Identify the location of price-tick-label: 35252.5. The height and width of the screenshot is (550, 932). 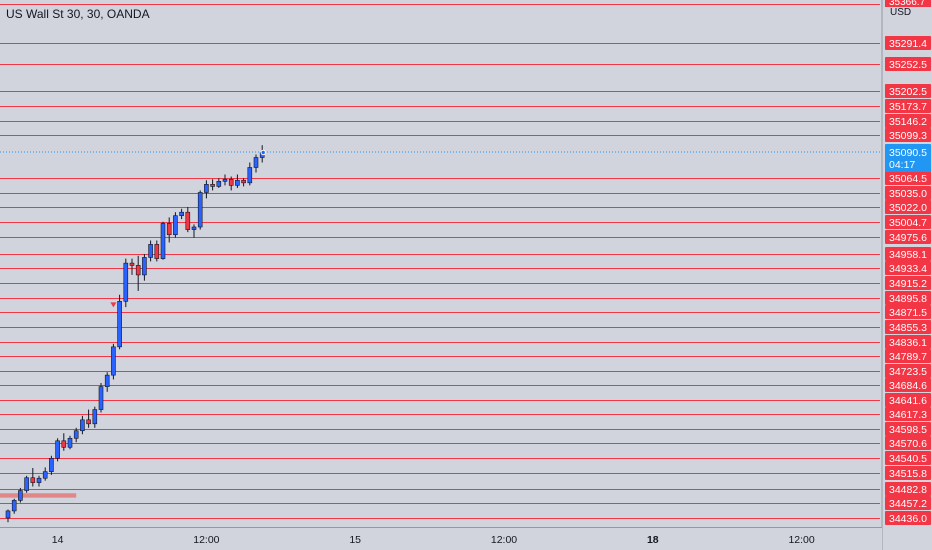
(908, 65).